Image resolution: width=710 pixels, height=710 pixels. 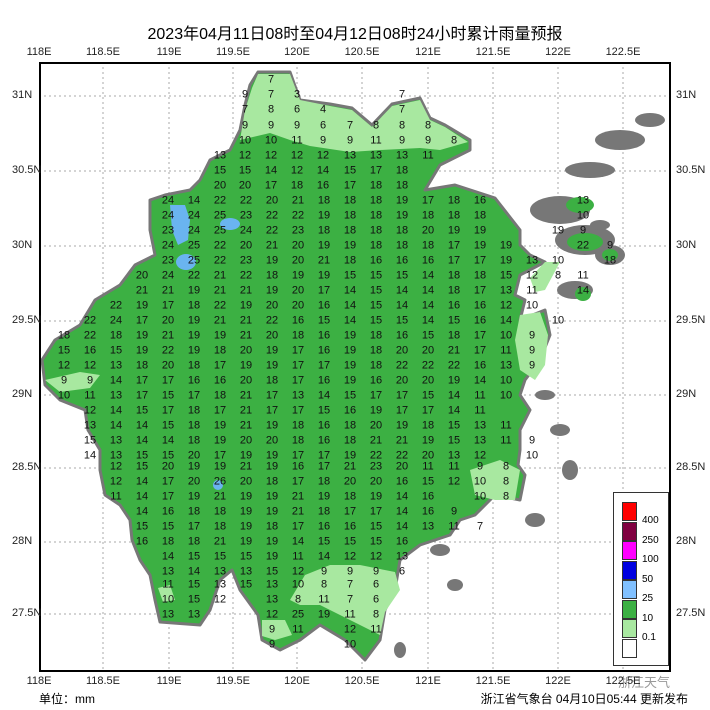 What do you see at coordinates (376, 466) in the screenshot?
I see `rainfall-value: 23` at bounding box center [376, 466].